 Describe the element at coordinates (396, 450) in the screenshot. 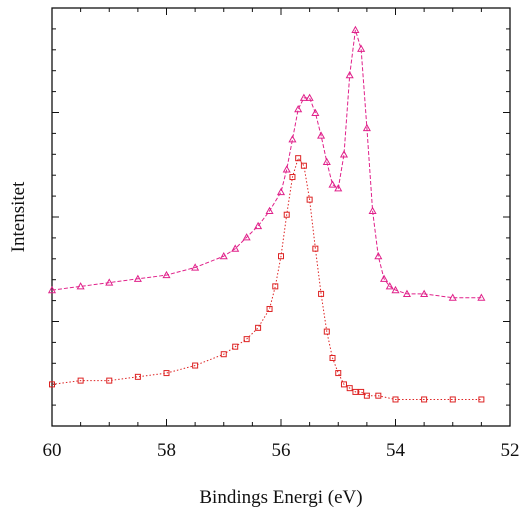

I see `x-tick-label: 54` at that location.